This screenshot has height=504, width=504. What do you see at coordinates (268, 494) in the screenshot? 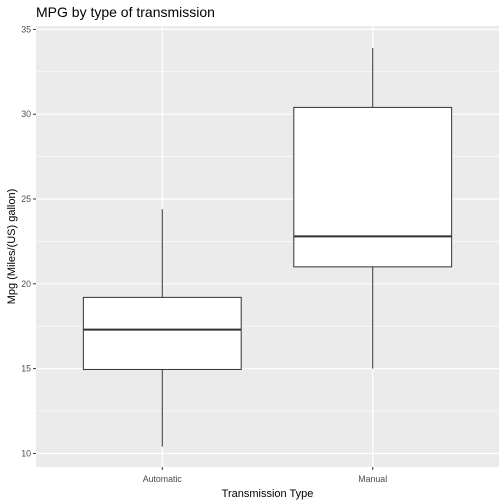
I see `x-axis-title: Transmission Type` at bounding box center [268, 494].